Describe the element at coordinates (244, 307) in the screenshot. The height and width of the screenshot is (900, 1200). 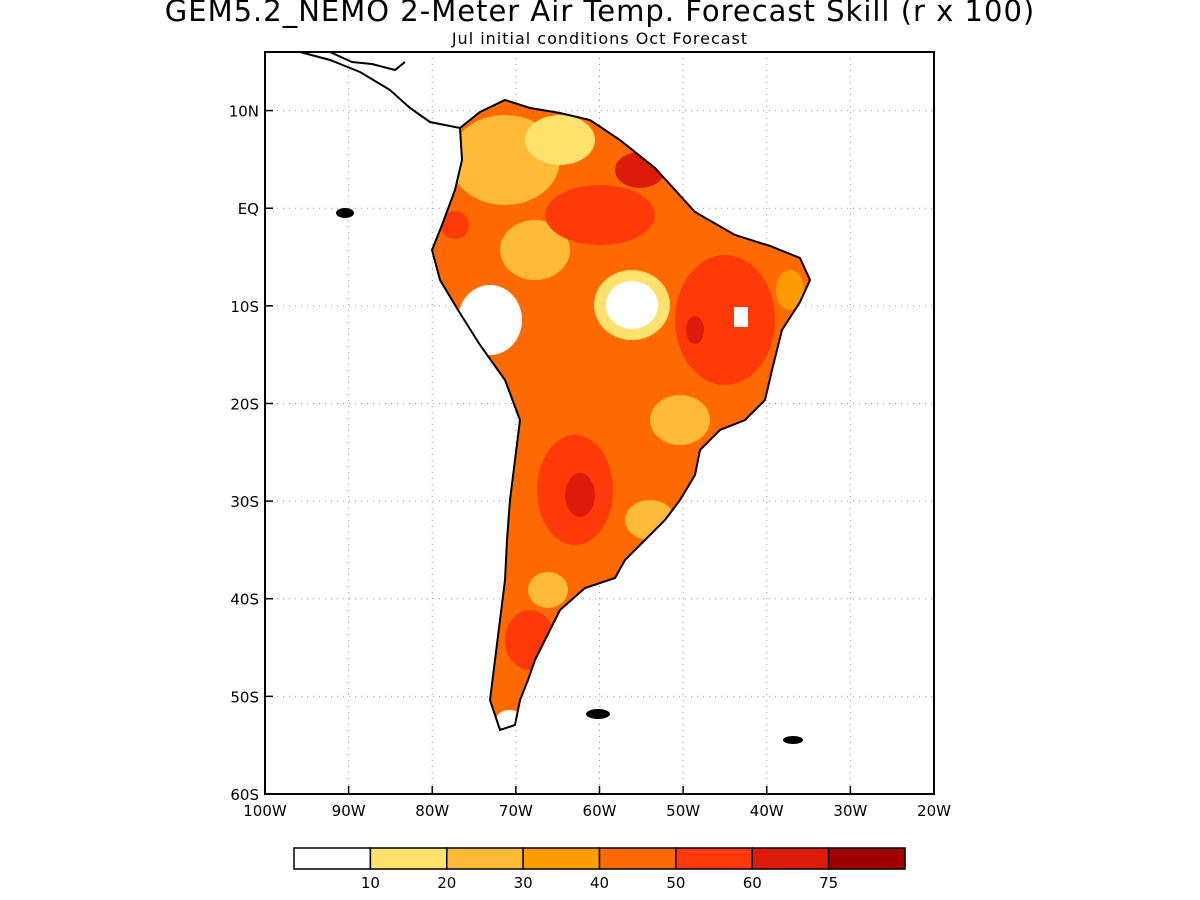
I see `tick-label-lat: 10S` at that location.